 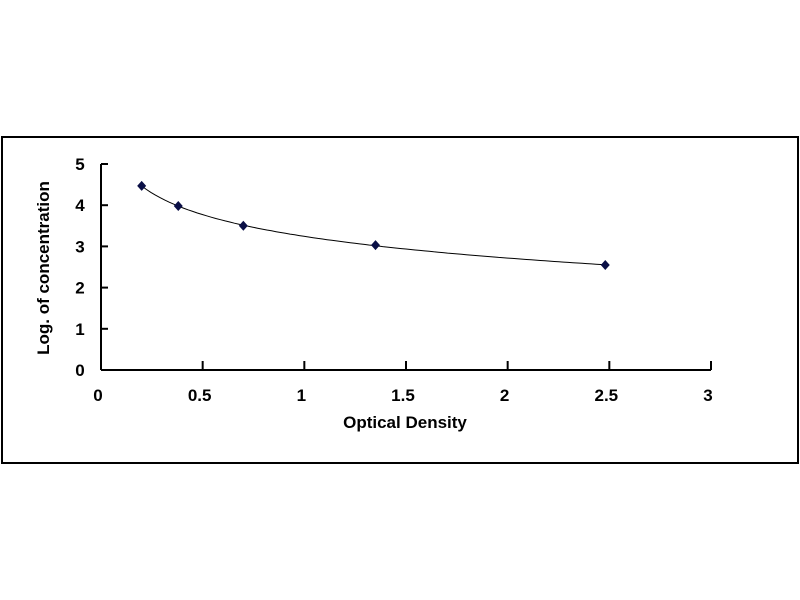 I want to click on y-tick-label: 3, so click(x=79, y=246).